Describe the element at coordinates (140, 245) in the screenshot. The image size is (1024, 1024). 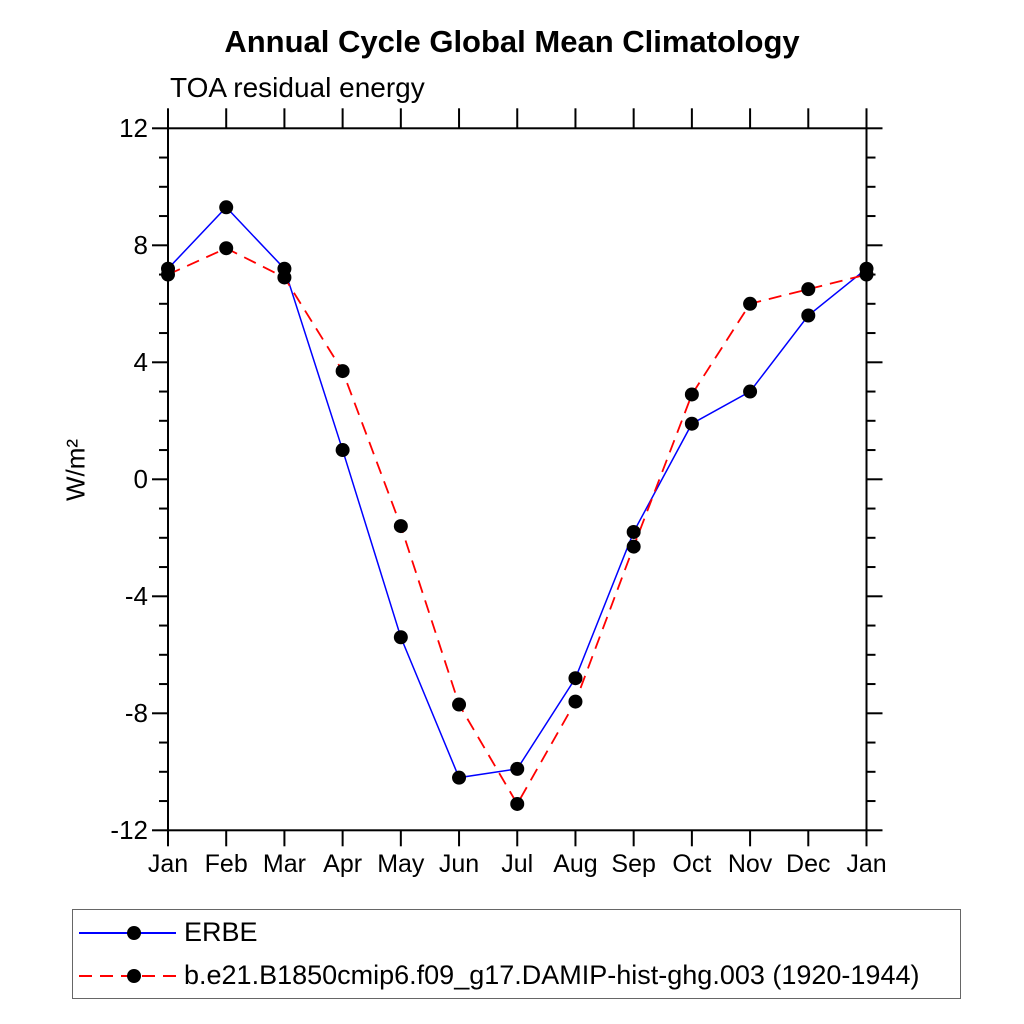
I see `y-tick-label: 8` at that location.